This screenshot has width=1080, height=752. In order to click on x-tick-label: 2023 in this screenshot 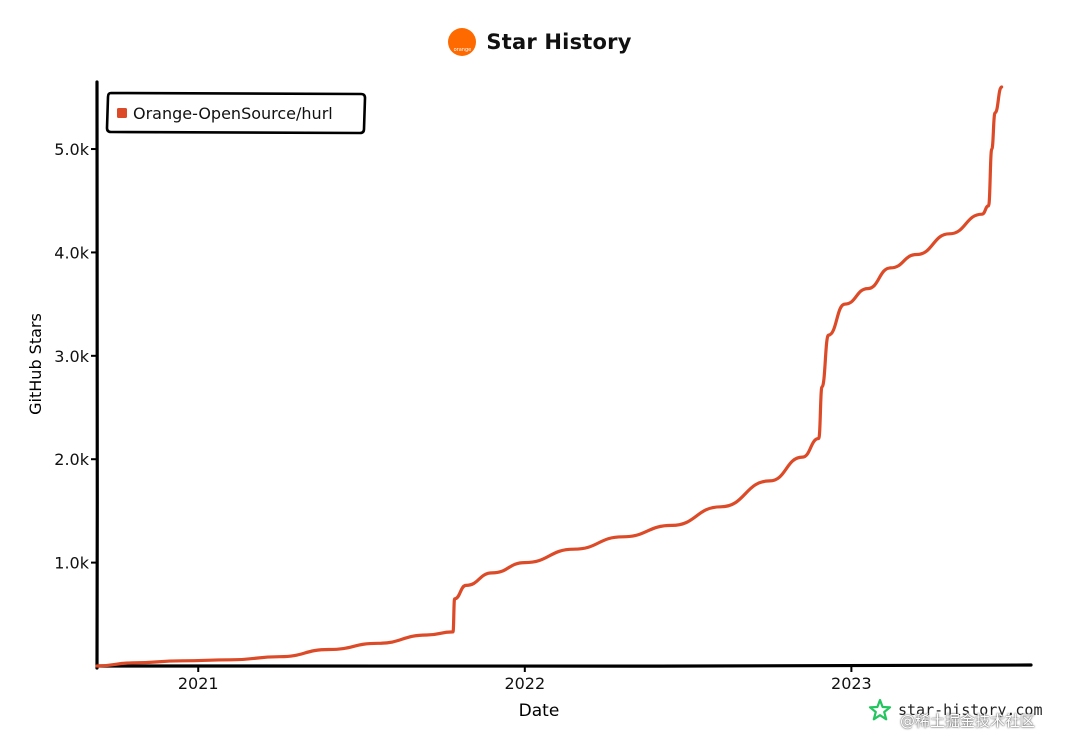, I will do `click(851, 683)`.